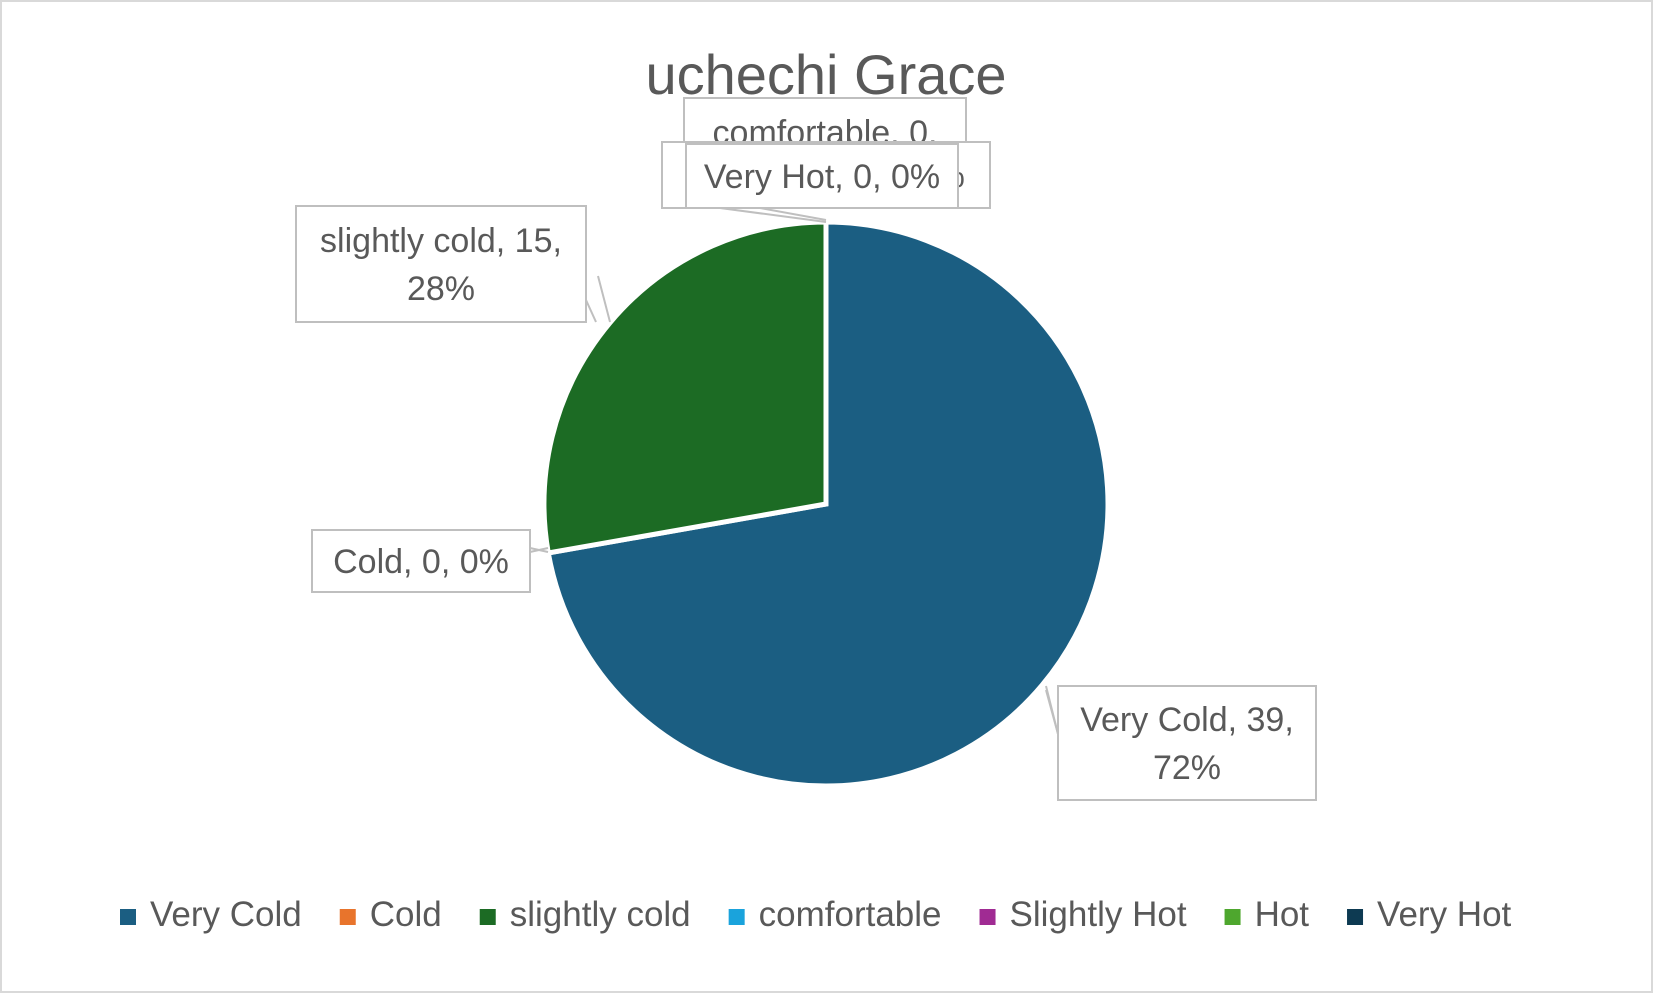 The height and width of the screenshot is (993, 1653). What do you see at coordinates (1187, 768) in the screenshot?
I see `data-label-text: 72%` at bounding box center [1187, 768].